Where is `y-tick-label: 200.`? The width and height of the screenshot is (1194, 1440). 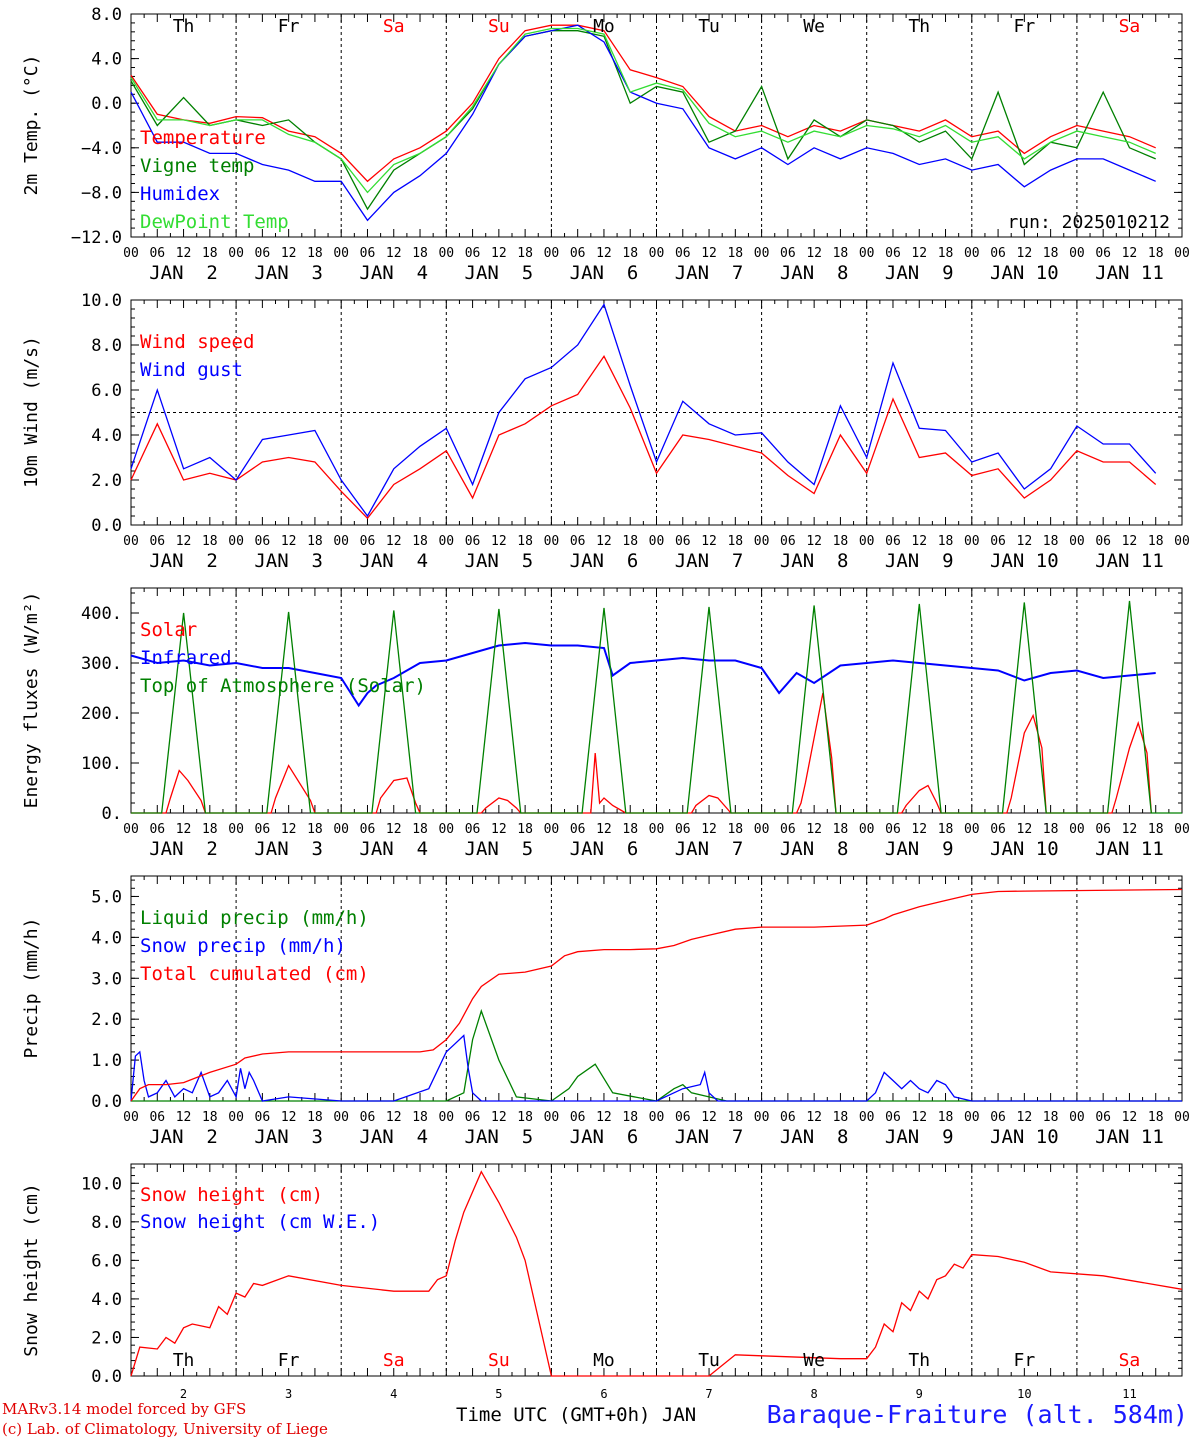
y-tick-label: 200. is located at coordinates (101, 714).